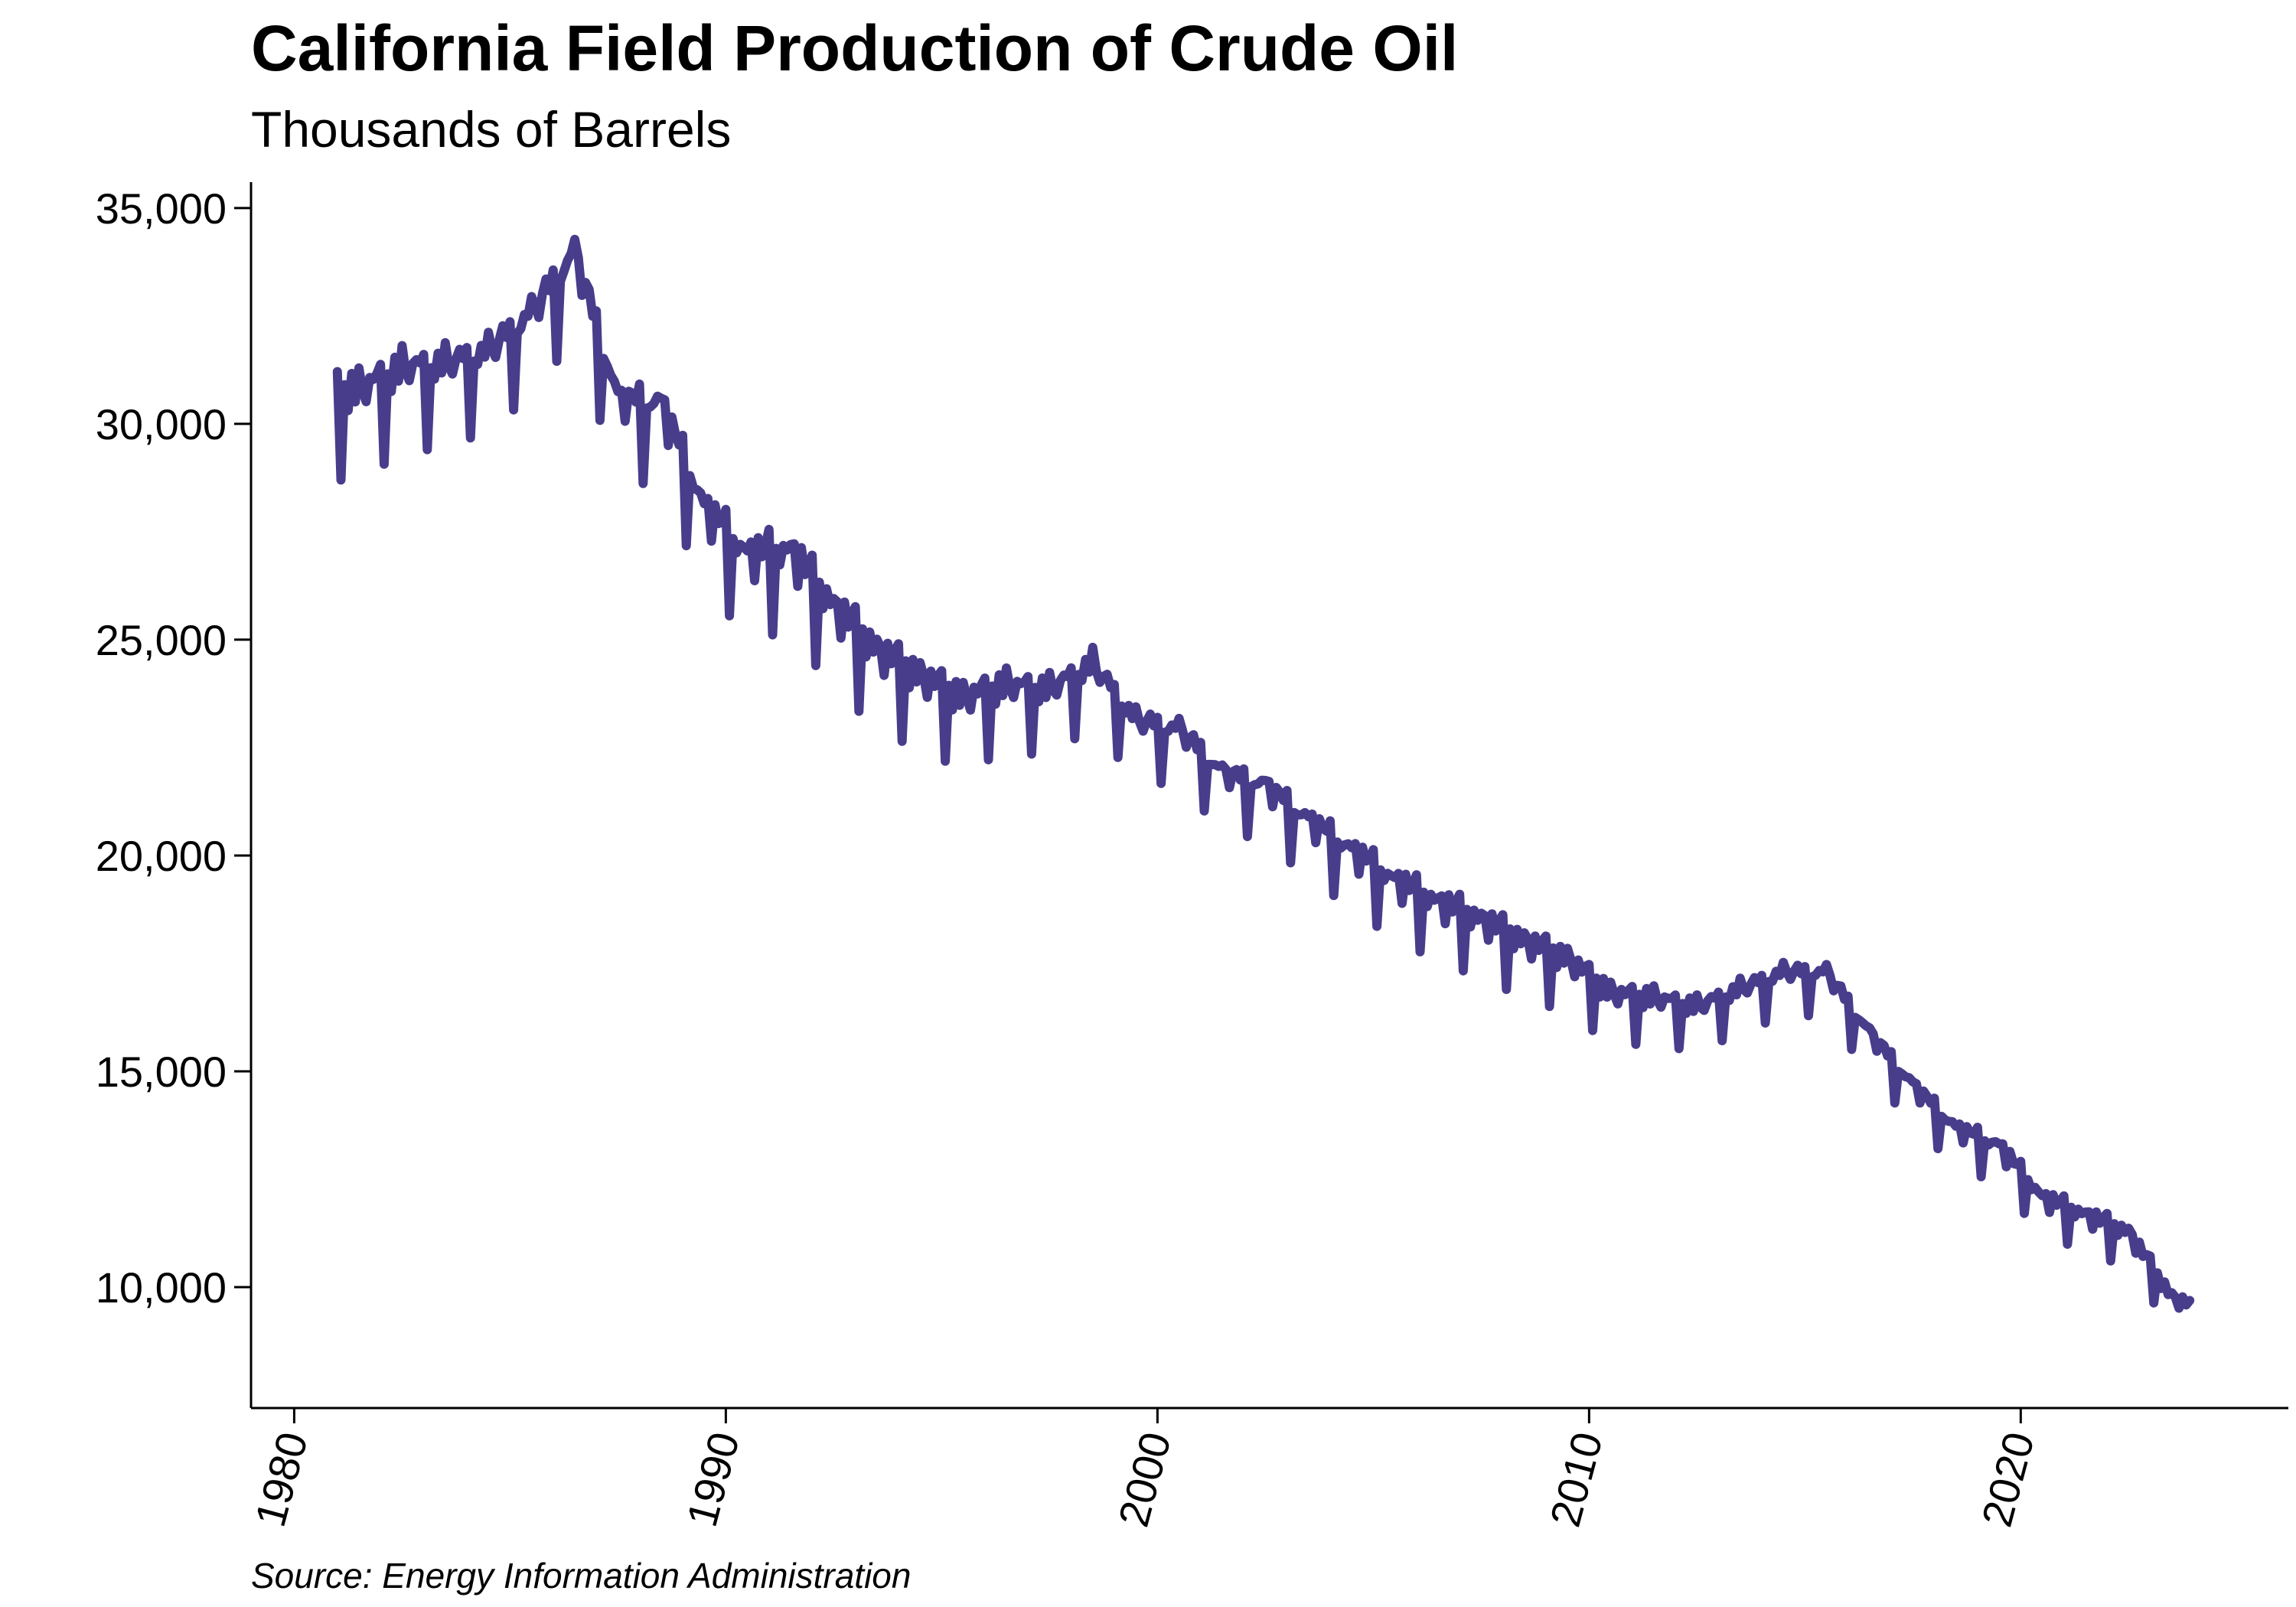  What do you see at coordinates (161, 1072) in the screenshot?
I see `y-tick-label: 15,000` at bounding box center [161, 1072].